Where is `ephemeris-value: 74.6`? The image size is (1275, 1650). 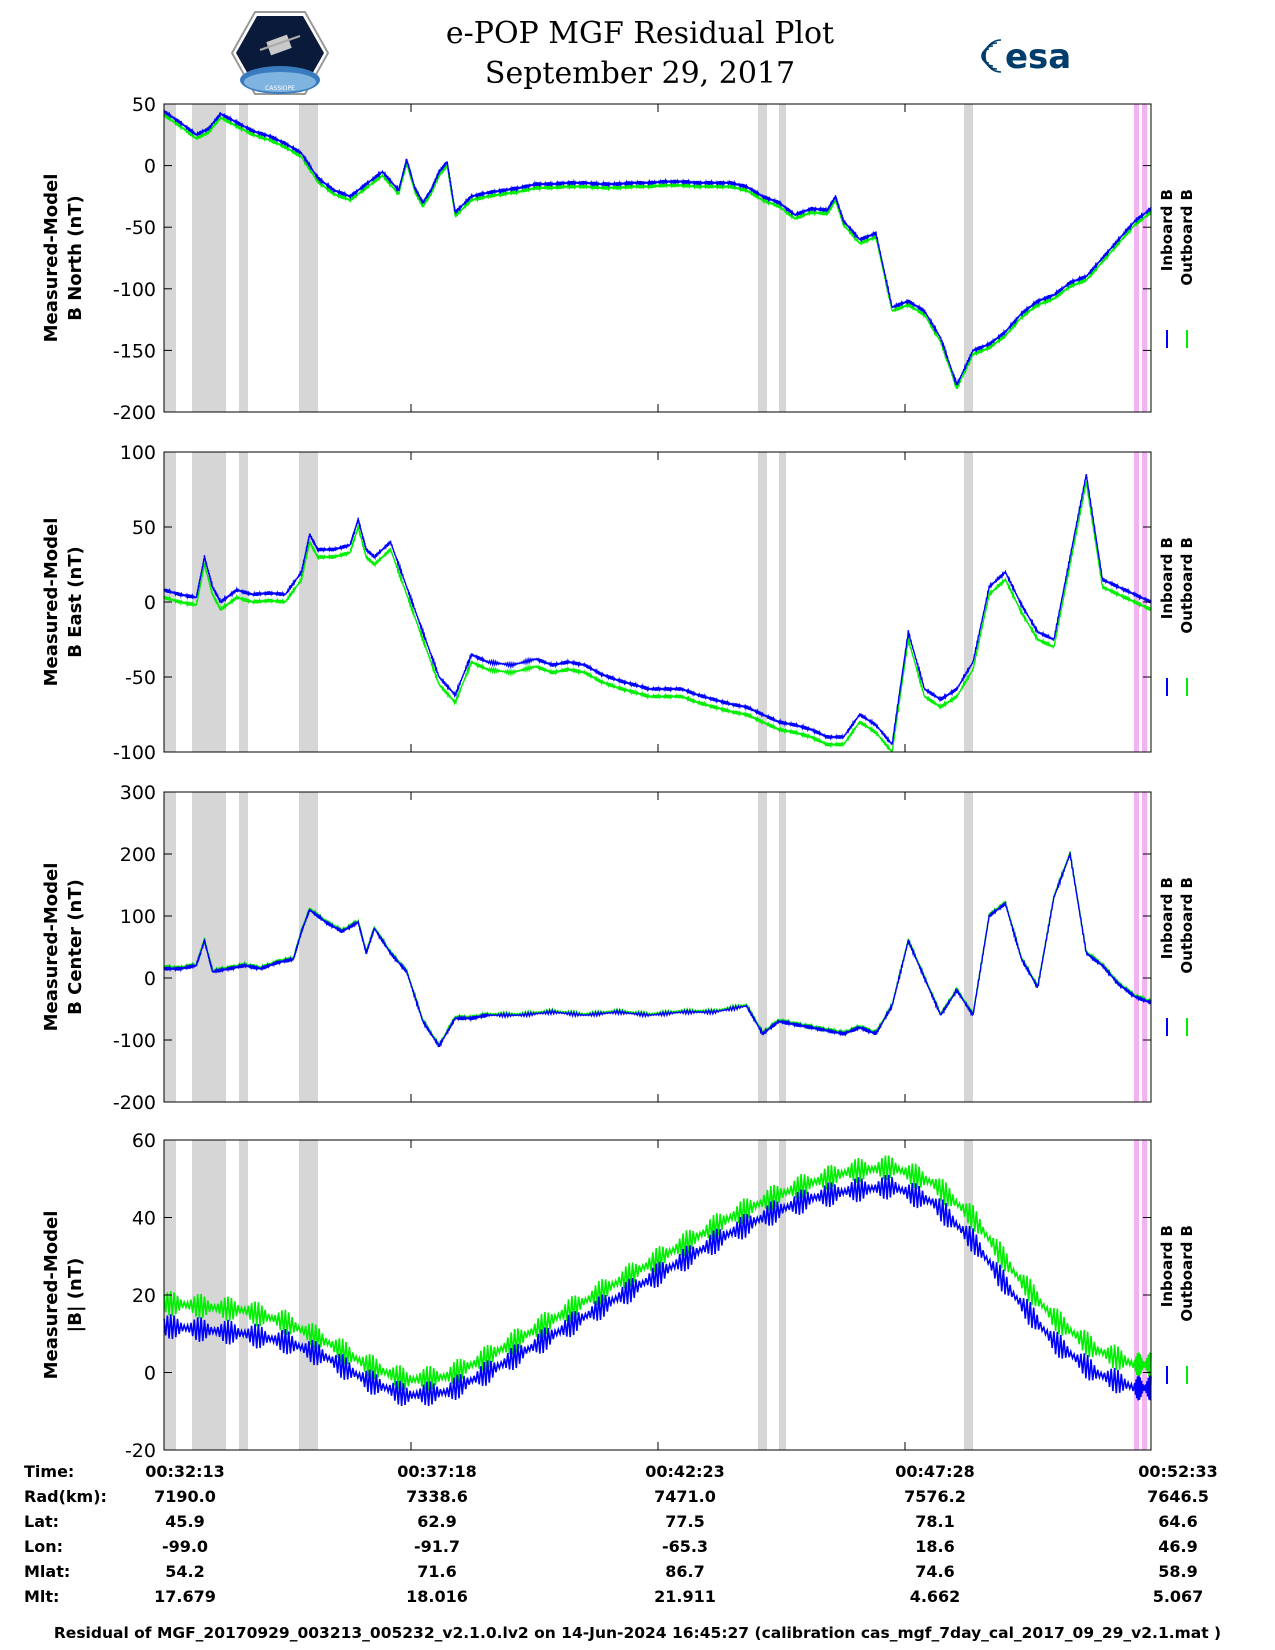 ephemeris-value: 74.6 is located at coordinates (935, 1571).